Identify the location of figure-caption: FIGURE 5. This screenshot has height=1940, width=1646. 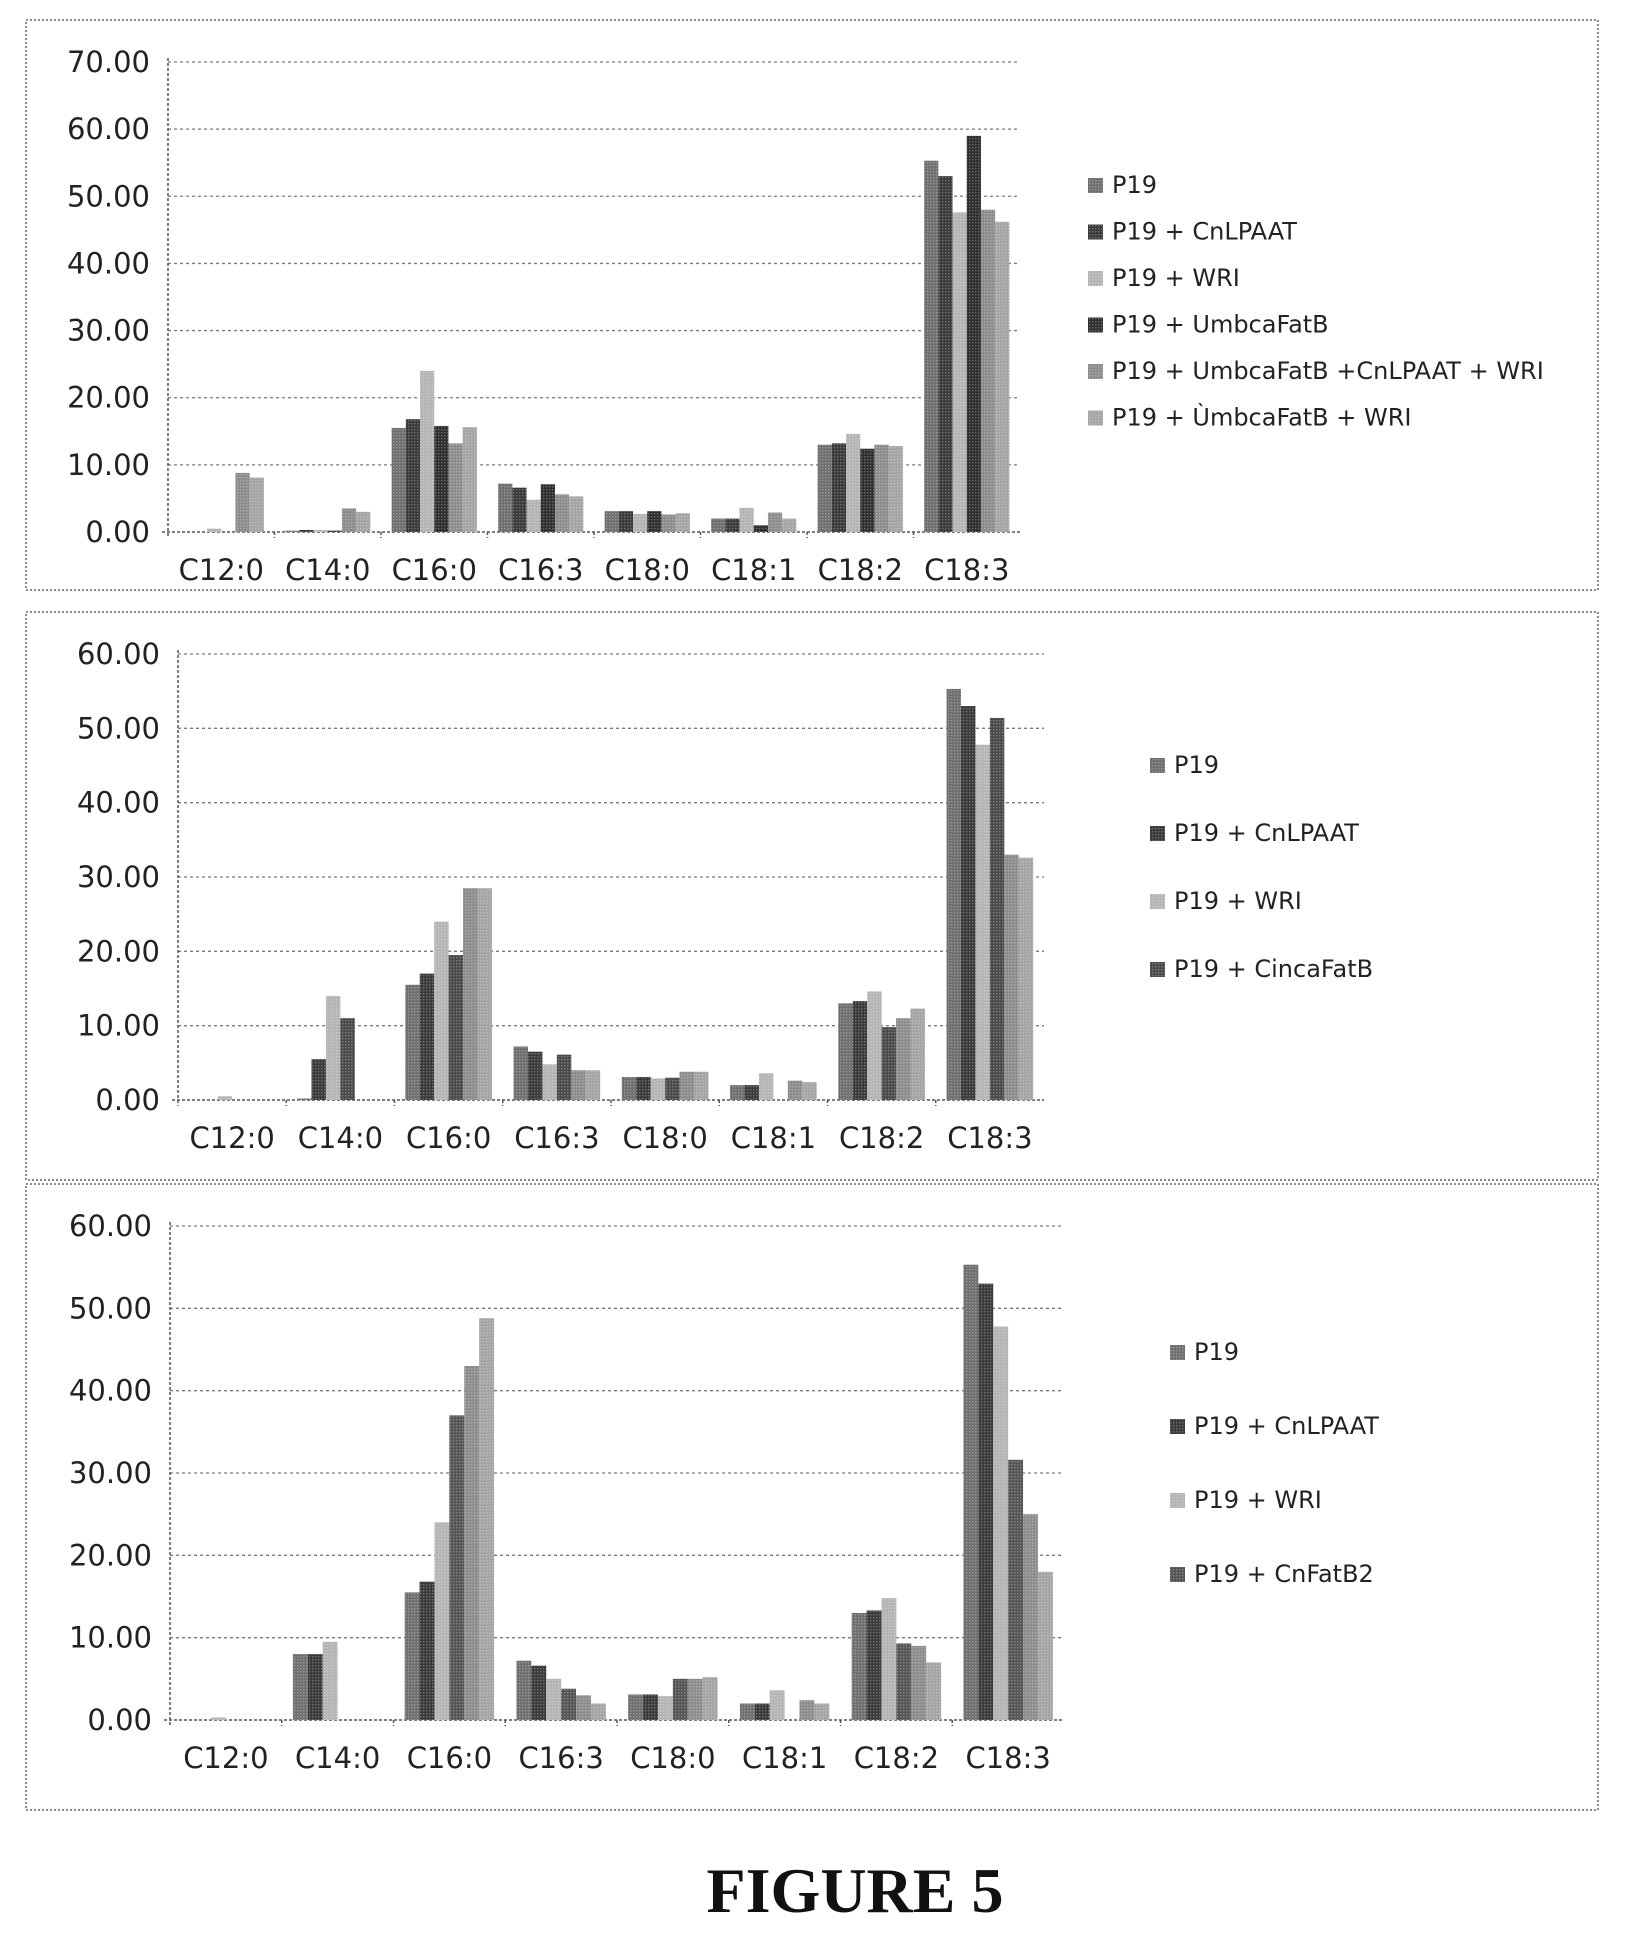
(855, 1890).